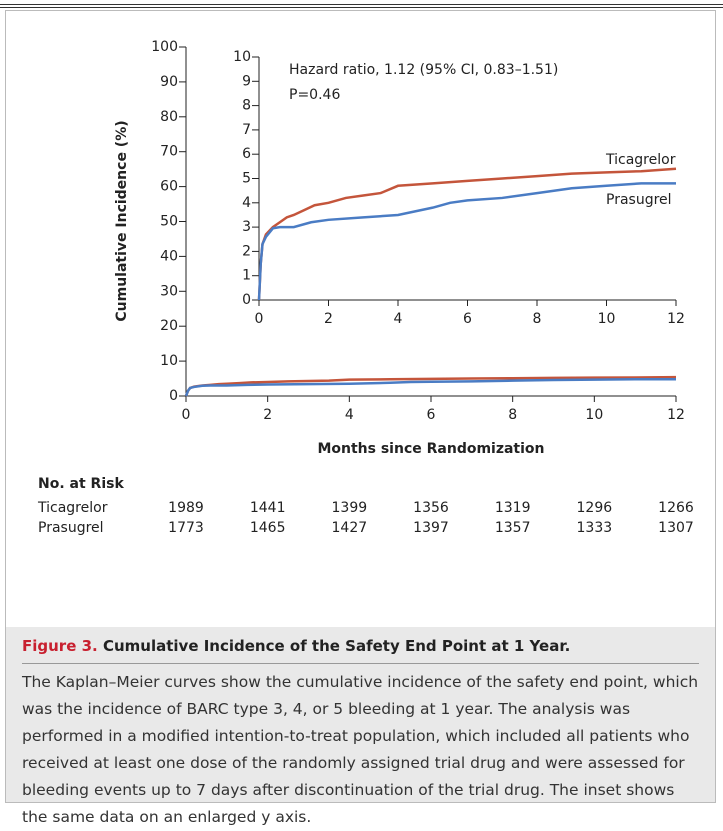 This screenshot has width=723, height=831. I want to click on risk-value: 1296, so click(595, 508).